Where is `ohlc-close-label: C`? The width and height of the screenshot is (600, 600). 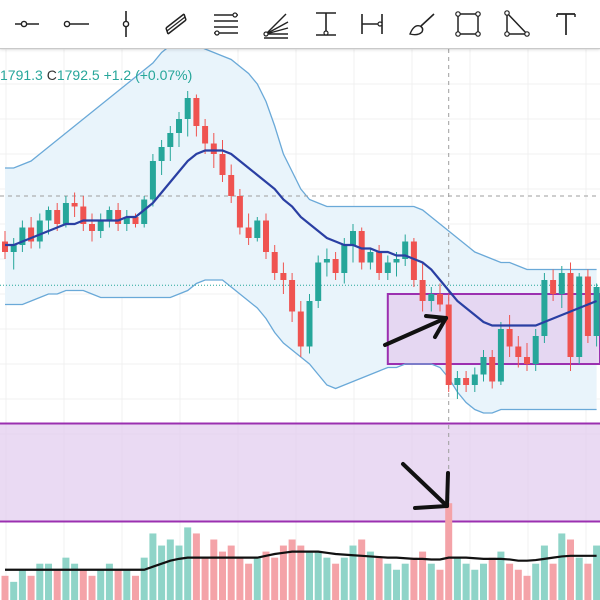 ohlc-close-label: C is located at coordinates (51, 75).